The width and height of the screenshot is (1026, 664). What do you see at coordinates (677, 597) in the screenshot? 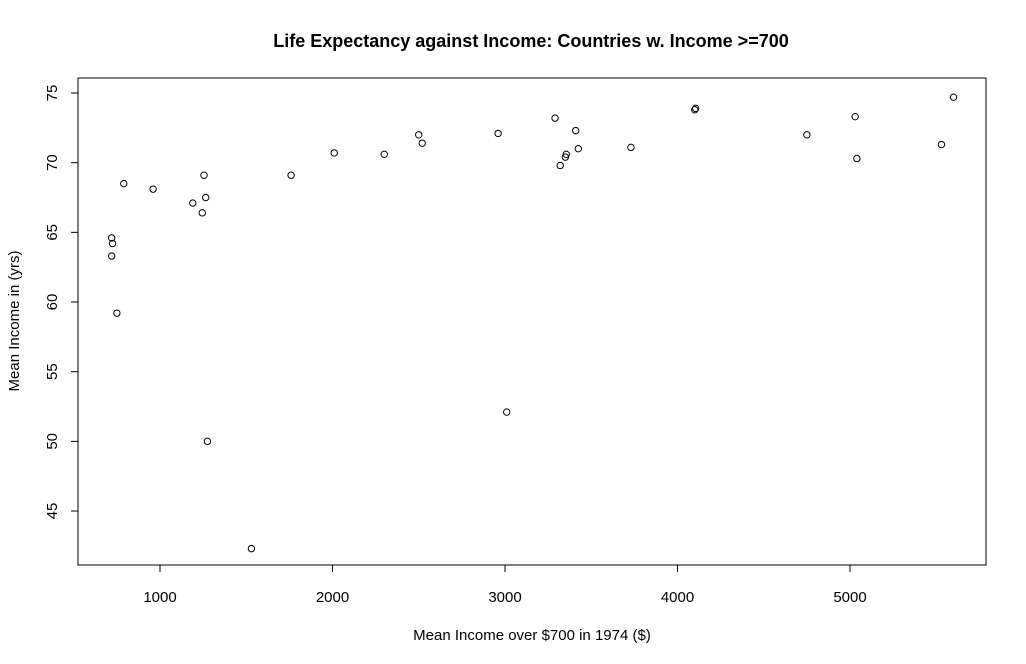
I see `x-tick-label: 4000` at bounding box center [677, 597].